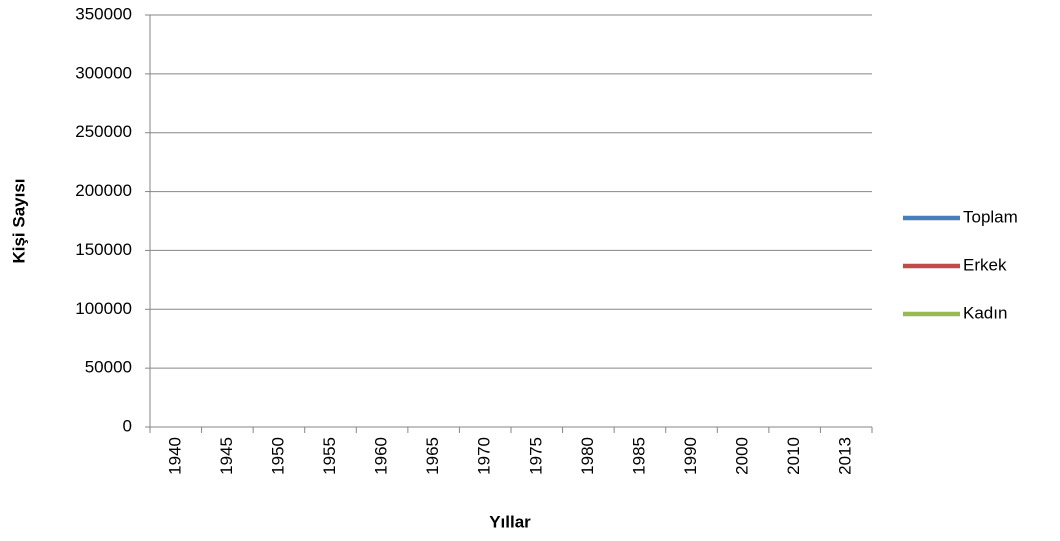  What do you see at coordinates (329, 456) in the screenshot?
I see `x-tick-label: 1955` at bounding box center [329, 456].